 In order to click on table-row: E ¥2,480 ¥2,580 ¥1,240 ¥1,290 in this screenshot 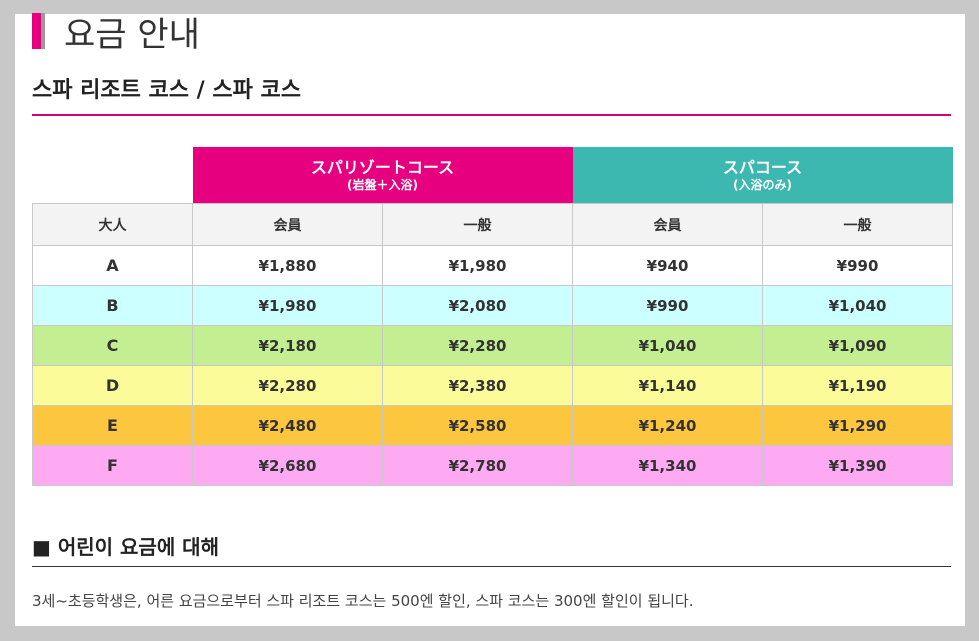, I will do `click(493, 425)`.